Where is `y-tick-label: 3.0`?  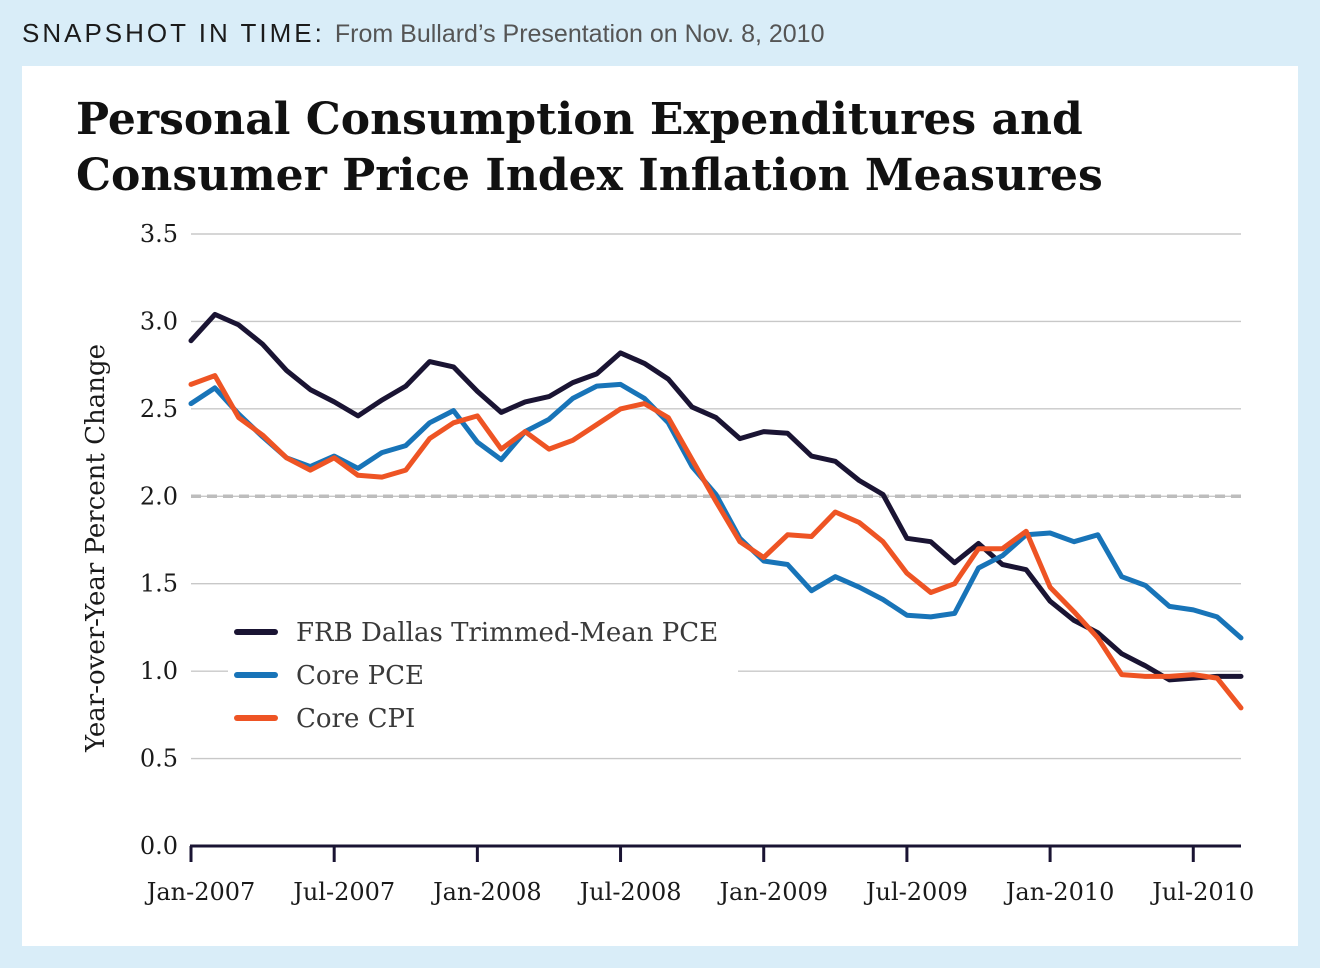
y-tick-label: 3.0 is located at coordinates (159, 321).